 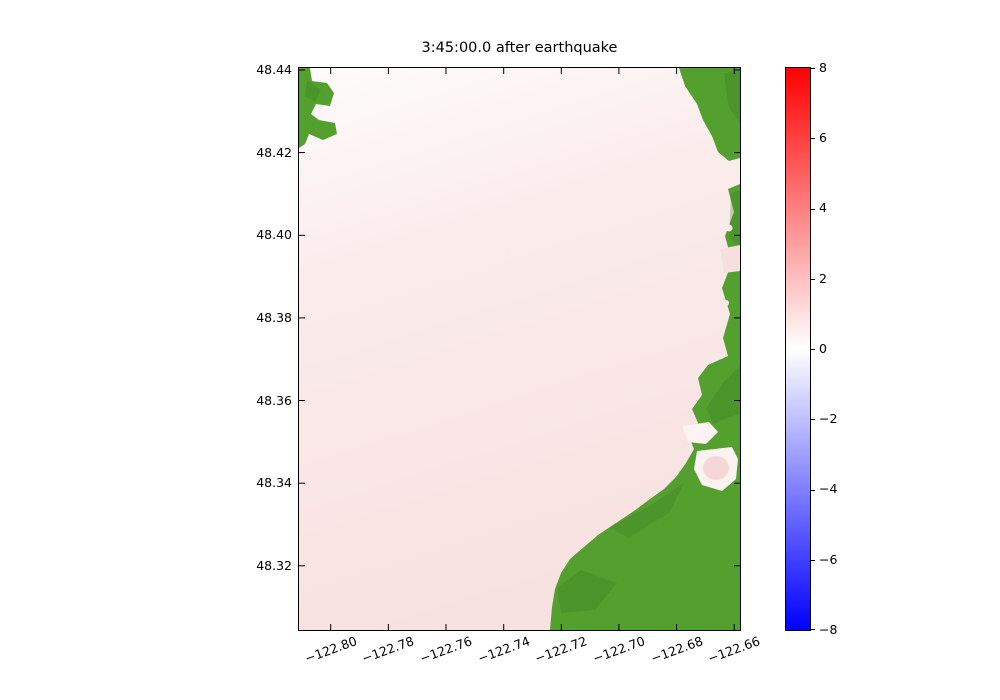 I want to click on colorbar-tick-label: 0, so click(x=823, y=348).